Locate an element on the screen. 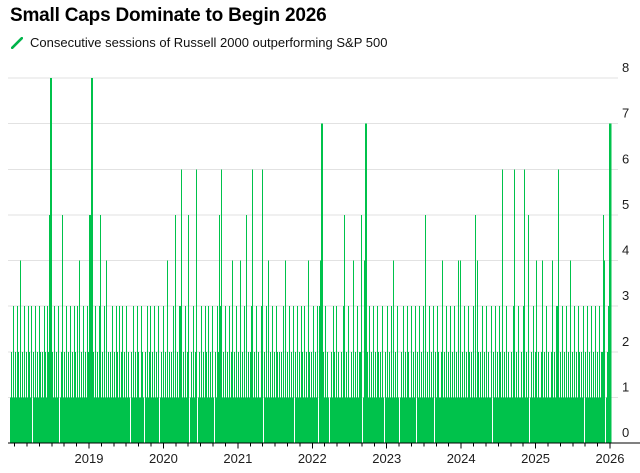 Image resolution: width=640 pixels, height=473 pixels. y-tick-label: 8 is located at coordinates (625, 67).